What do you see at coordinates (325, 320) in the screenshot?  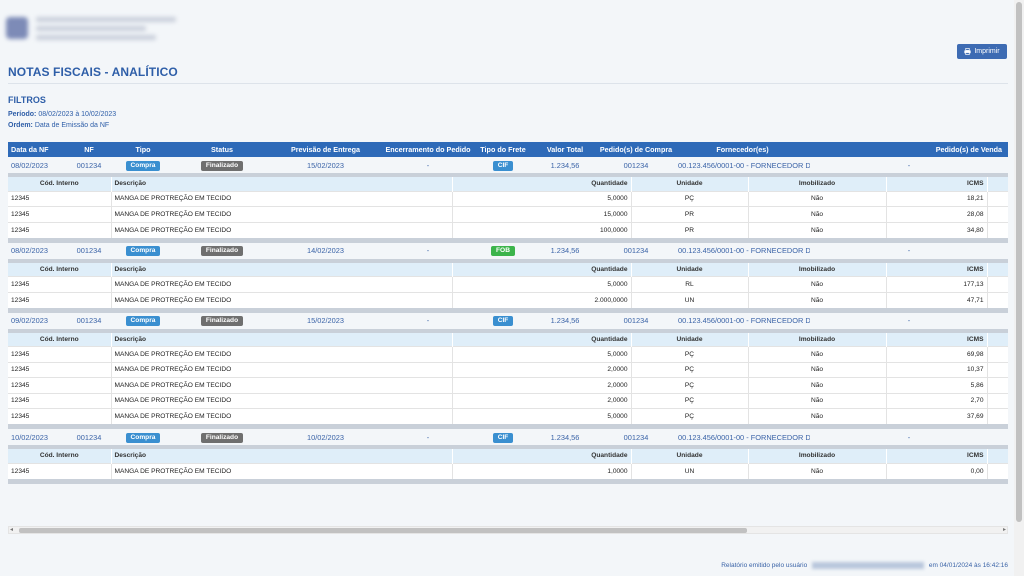 I see `invoice-delivery-date-cell: 15/02/2023` at bounding box center [325, 320].